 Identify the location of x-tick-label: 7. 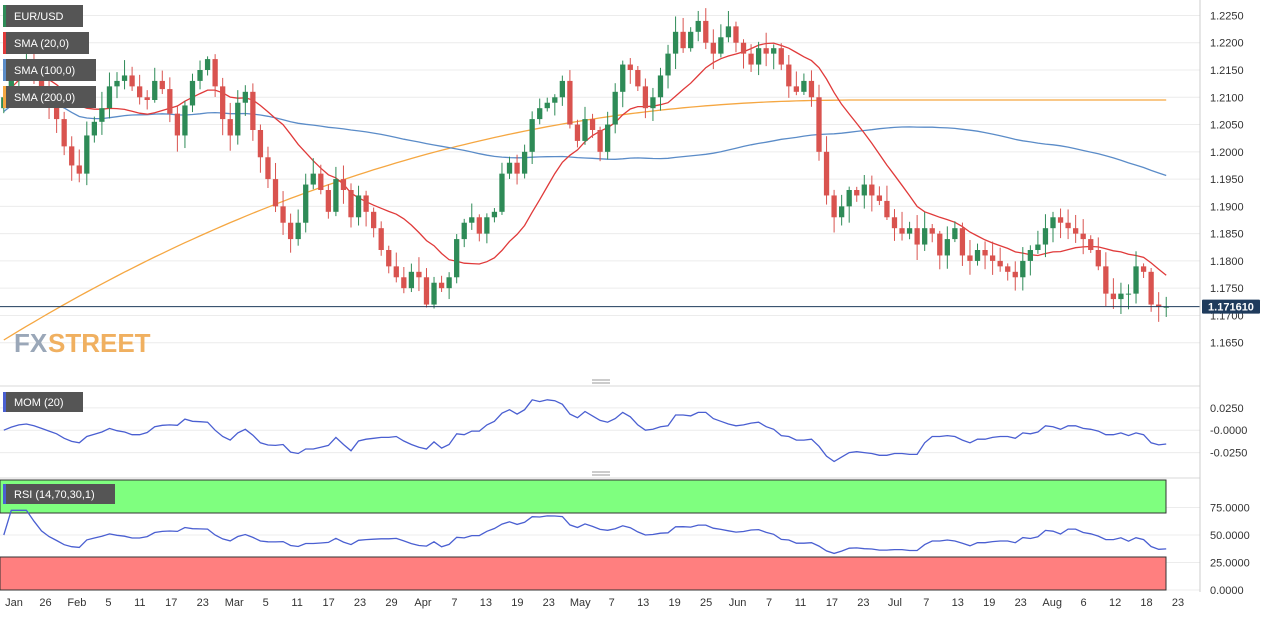
(454, 603).